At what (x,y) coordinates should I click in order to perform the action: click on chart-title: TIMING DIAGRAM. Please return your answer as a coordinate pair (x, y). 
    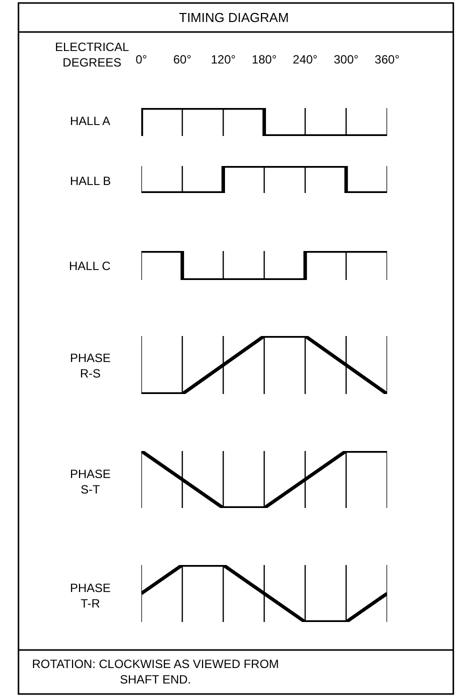
    Looking at the image, I should click on (234, 17).